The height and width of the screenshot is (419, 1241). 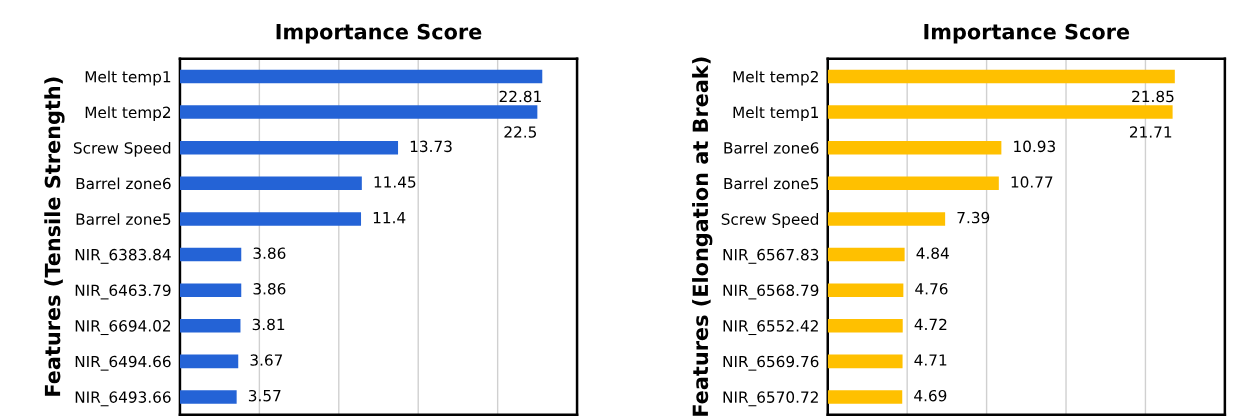 What do you see at coordinates (930, 395) in the screenshot?
I see `data-label: 4.69` at bounding box center [930, 395].